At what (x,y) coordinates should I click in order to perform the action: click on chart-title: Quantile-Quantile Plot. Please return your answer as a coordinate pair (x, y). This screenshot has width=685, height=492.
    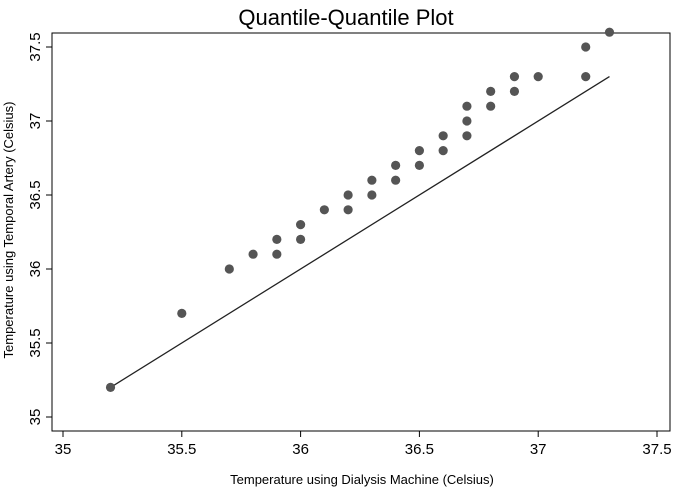
    Looking at the image, I should click on (345, 17).